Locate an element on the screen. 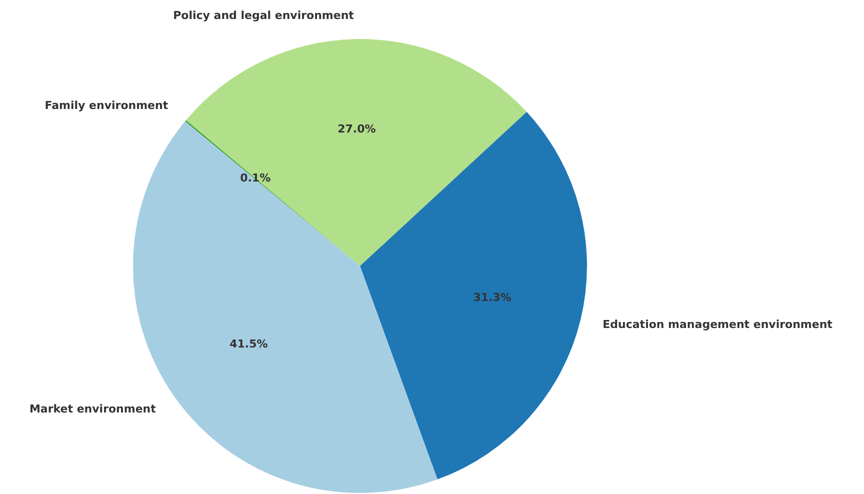  slice-label: Family environment is located at coordinates (106, 105).